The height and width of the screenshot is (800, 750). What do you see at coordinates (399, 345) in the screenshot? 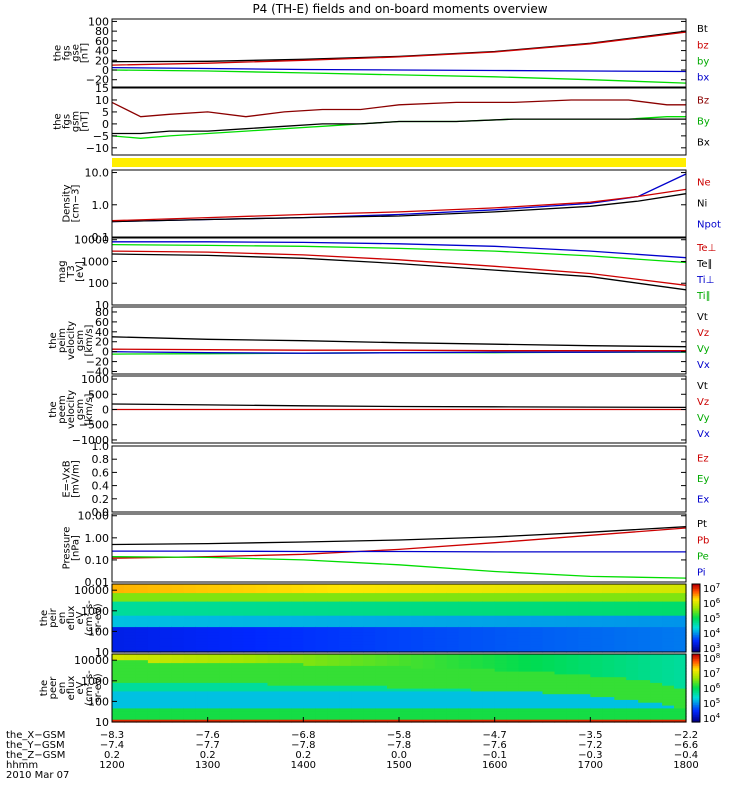
I see `peim-series` at bounding box center [399, 345].